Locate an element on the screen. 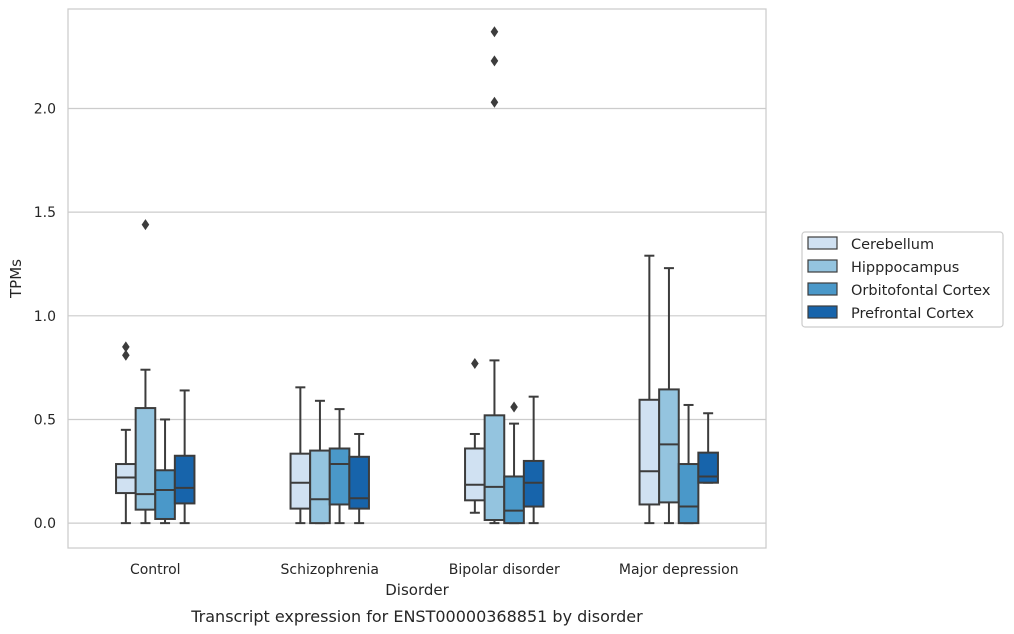 This screenshot has height=634, width=1014. x-axis-label: Disorder is located at coordinates (417, 590).